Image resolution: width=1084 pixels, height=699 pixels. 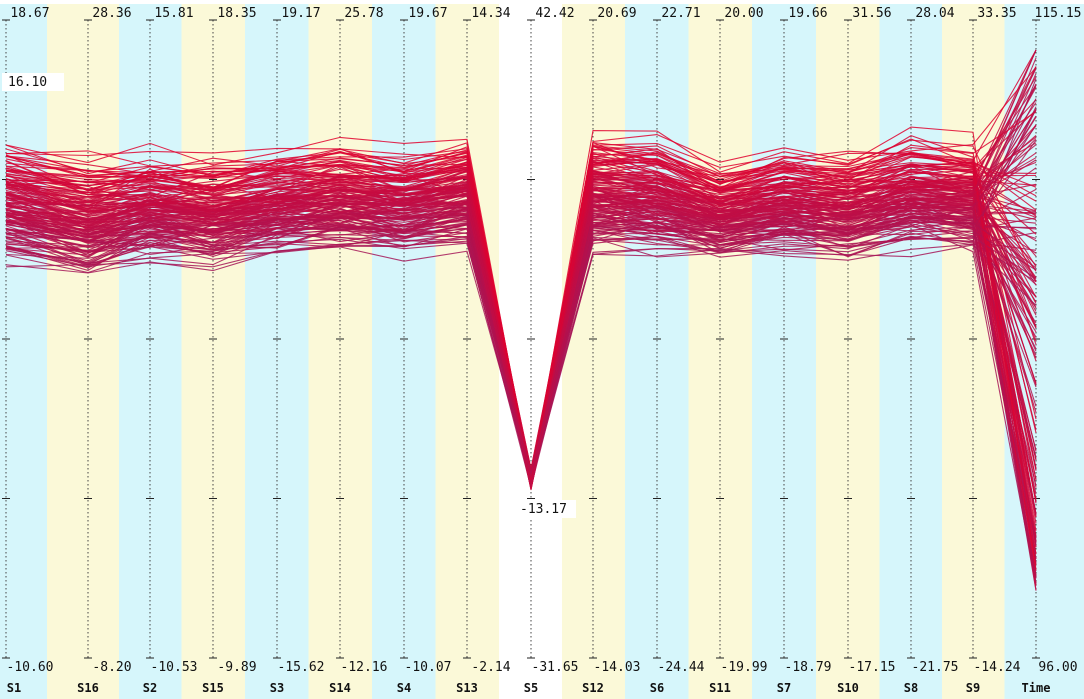 What do you see at coordinates (300, 13) in the screenshot?
I see `axis-max-label-s3: 19.17` at bounding box center [300, 13].